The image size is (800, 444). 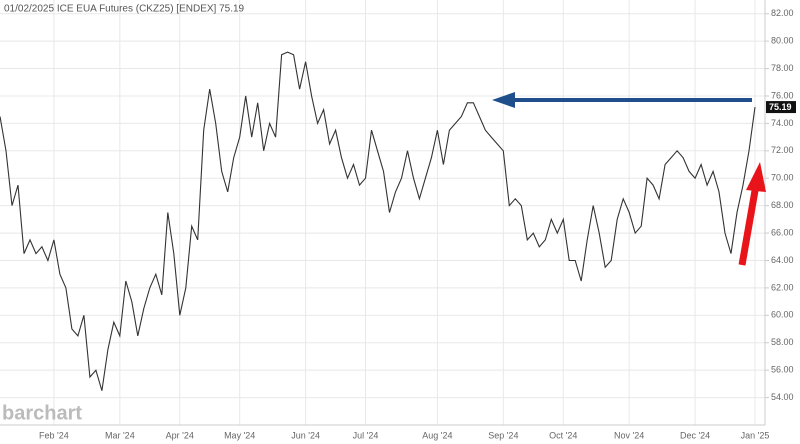 I want to click on x-tick-label: Dec '24, so click(x=695, y=435).